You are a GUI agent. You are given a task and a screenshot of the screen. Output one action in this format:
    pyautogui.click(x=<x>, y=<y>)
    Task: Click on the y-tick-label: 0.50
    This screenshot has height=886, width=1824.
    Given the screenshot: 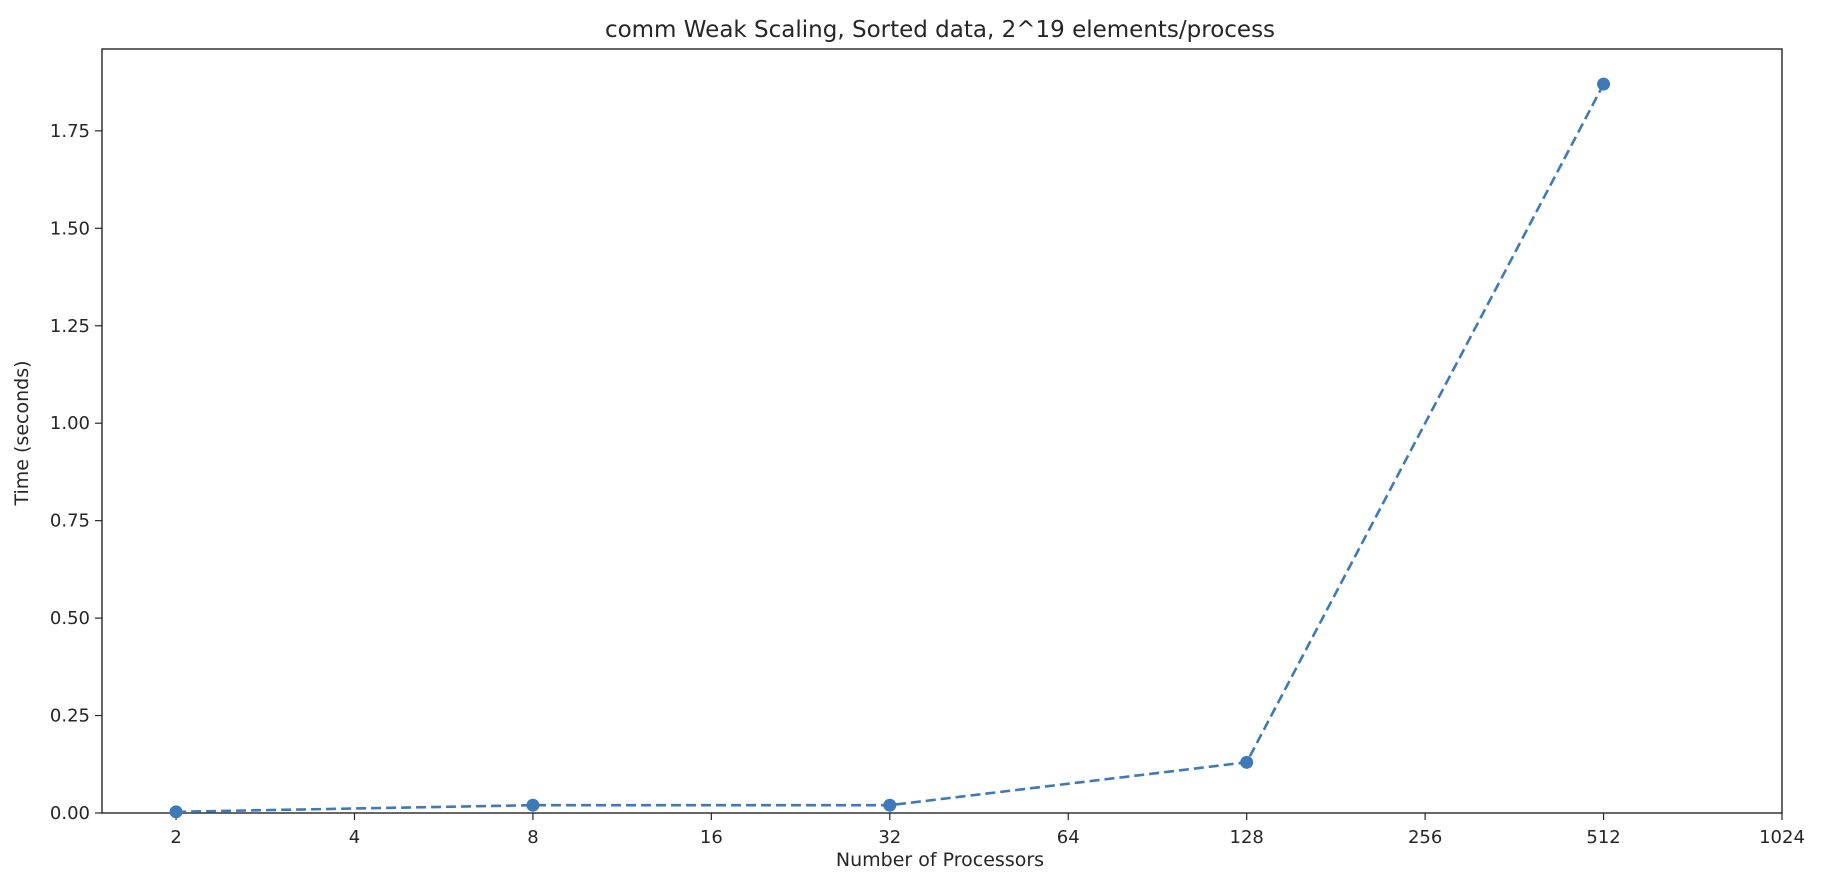 What is the action you would take?
    pyautogui.click(x=70, y=618)
    